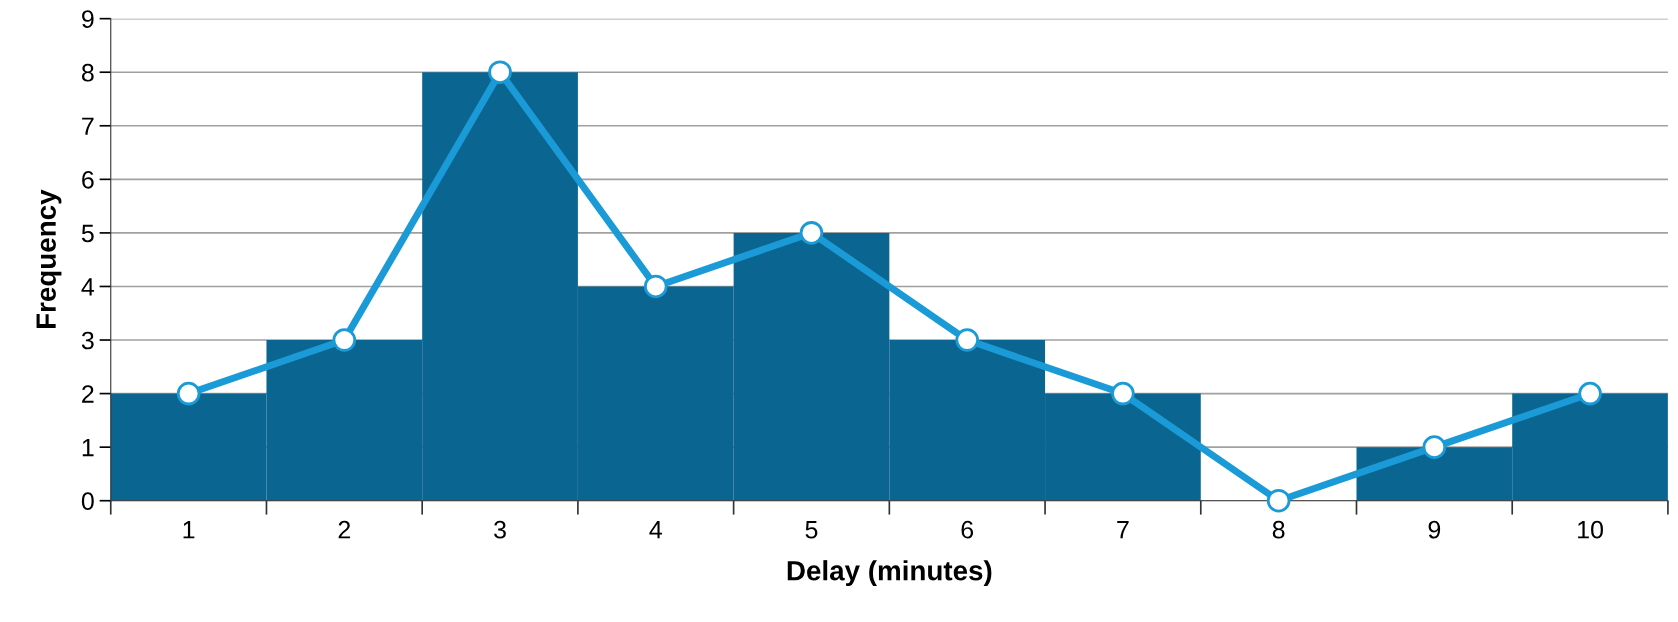 This screenshot has width=1678, height=622. I want to click on y-tick-label: 0, so click(87, 501).